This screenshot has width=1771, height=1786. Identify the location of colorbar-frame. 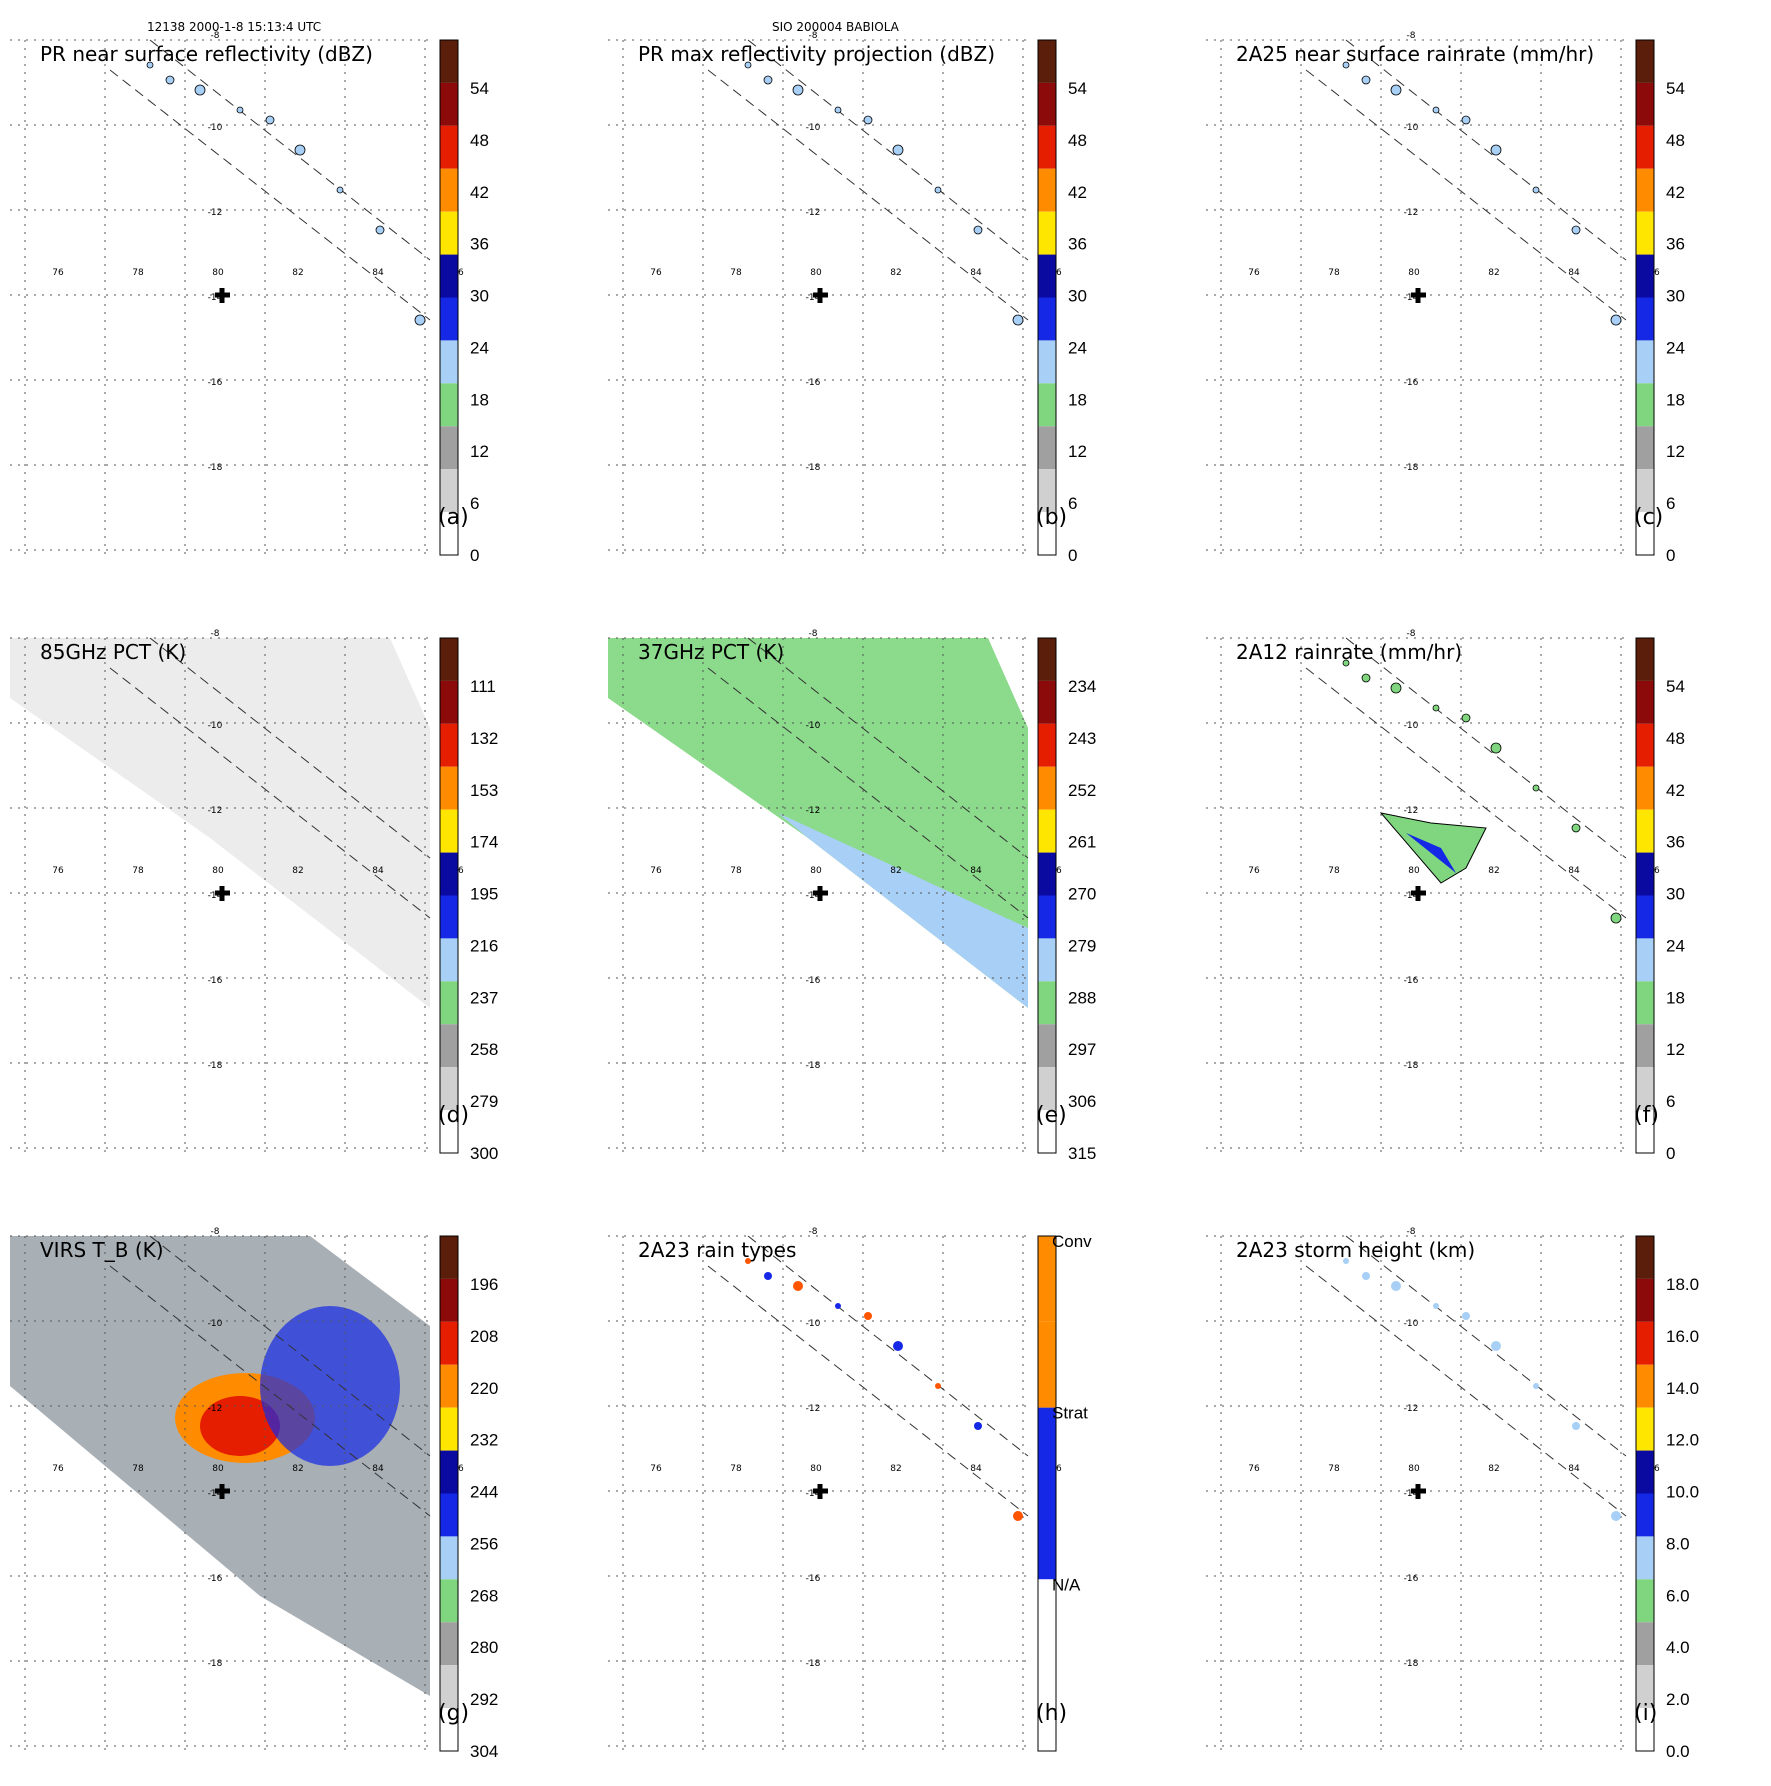
(1047, 1493).